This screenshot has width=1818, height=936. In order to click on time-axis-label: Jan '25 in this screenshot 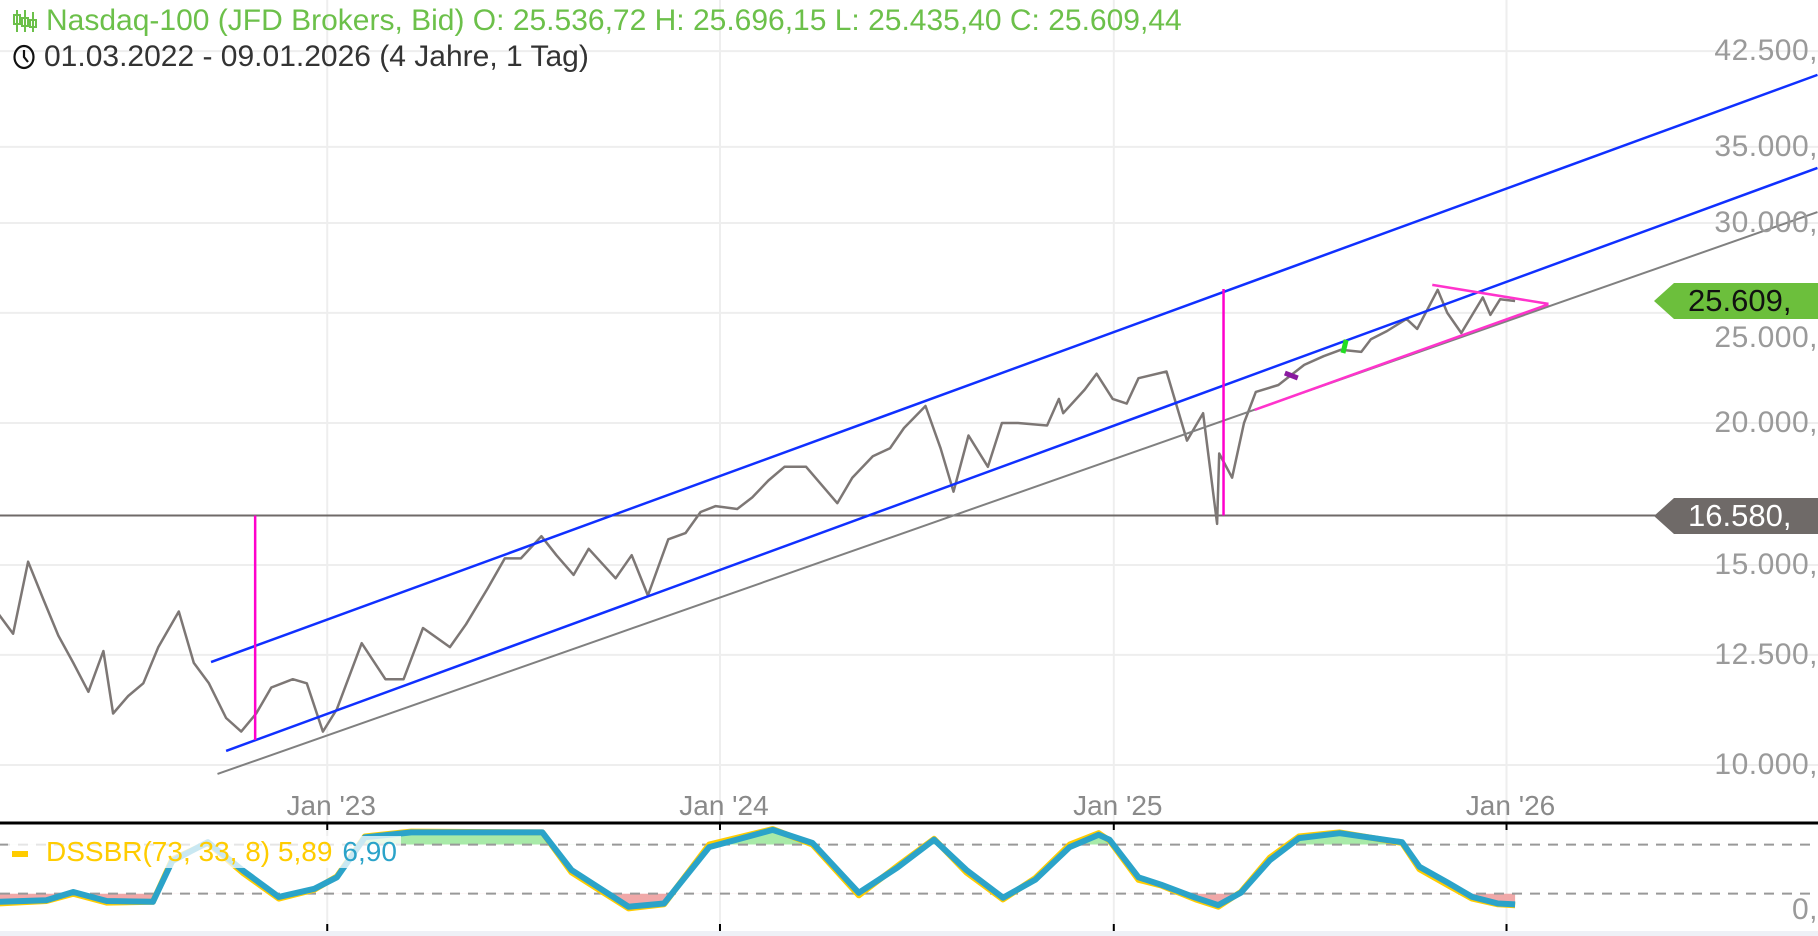, I will do `click(1118, 805)`.